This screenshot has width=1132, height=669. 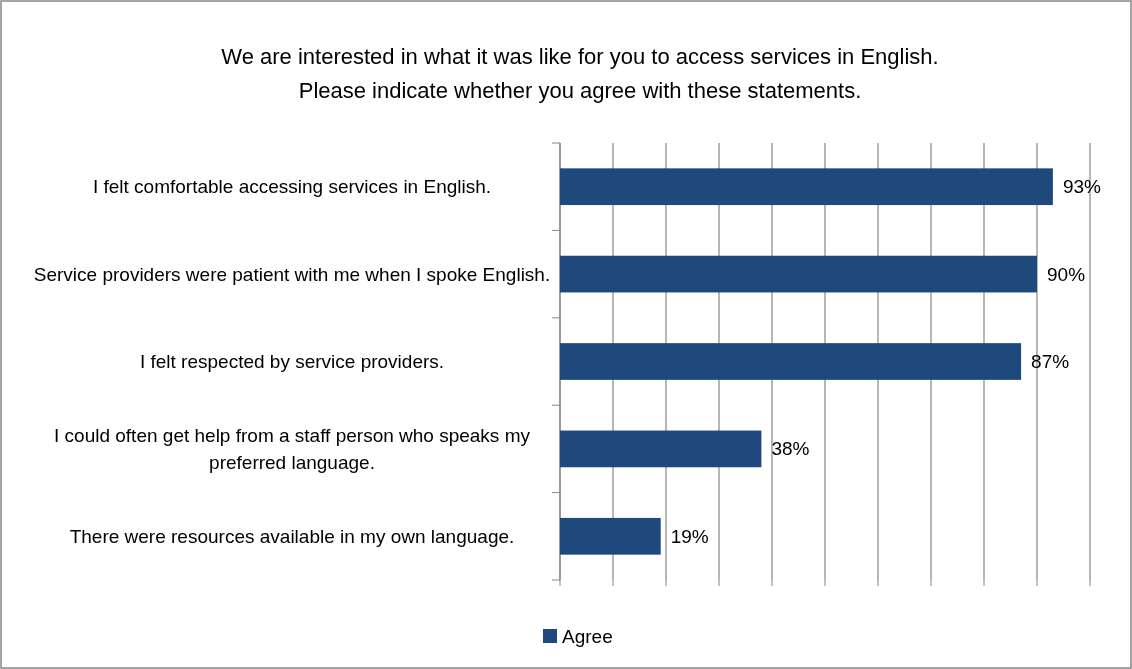 I want to click on data-label: 93%, so click(x=1082, y=187).